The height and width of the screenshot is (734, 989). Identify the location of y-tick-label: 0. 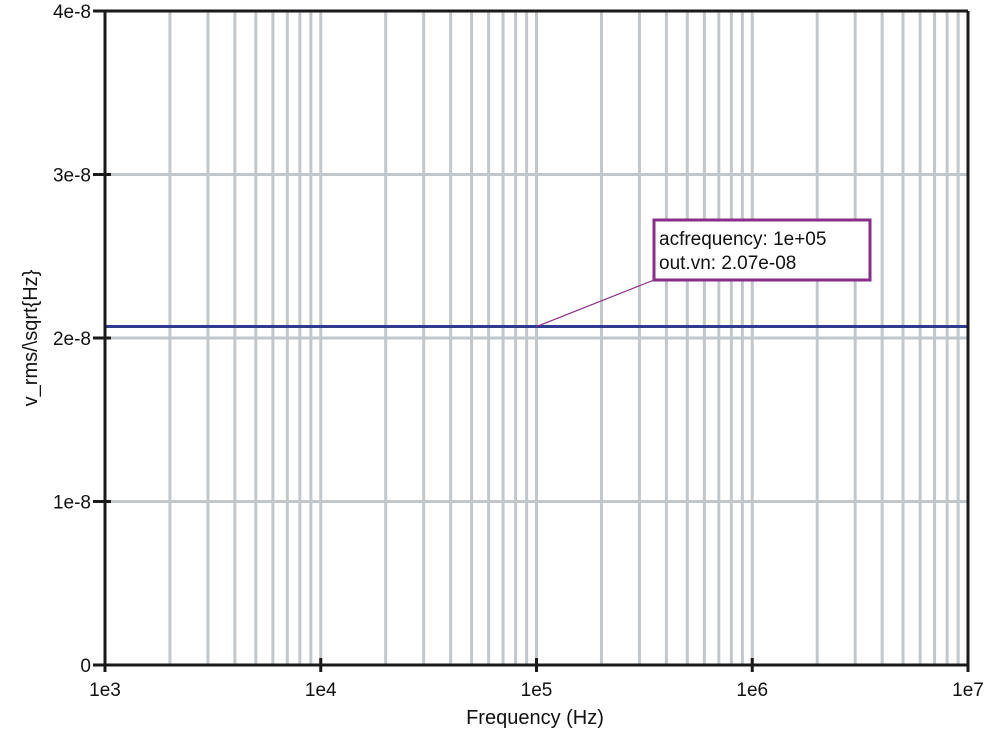
(85, 666).